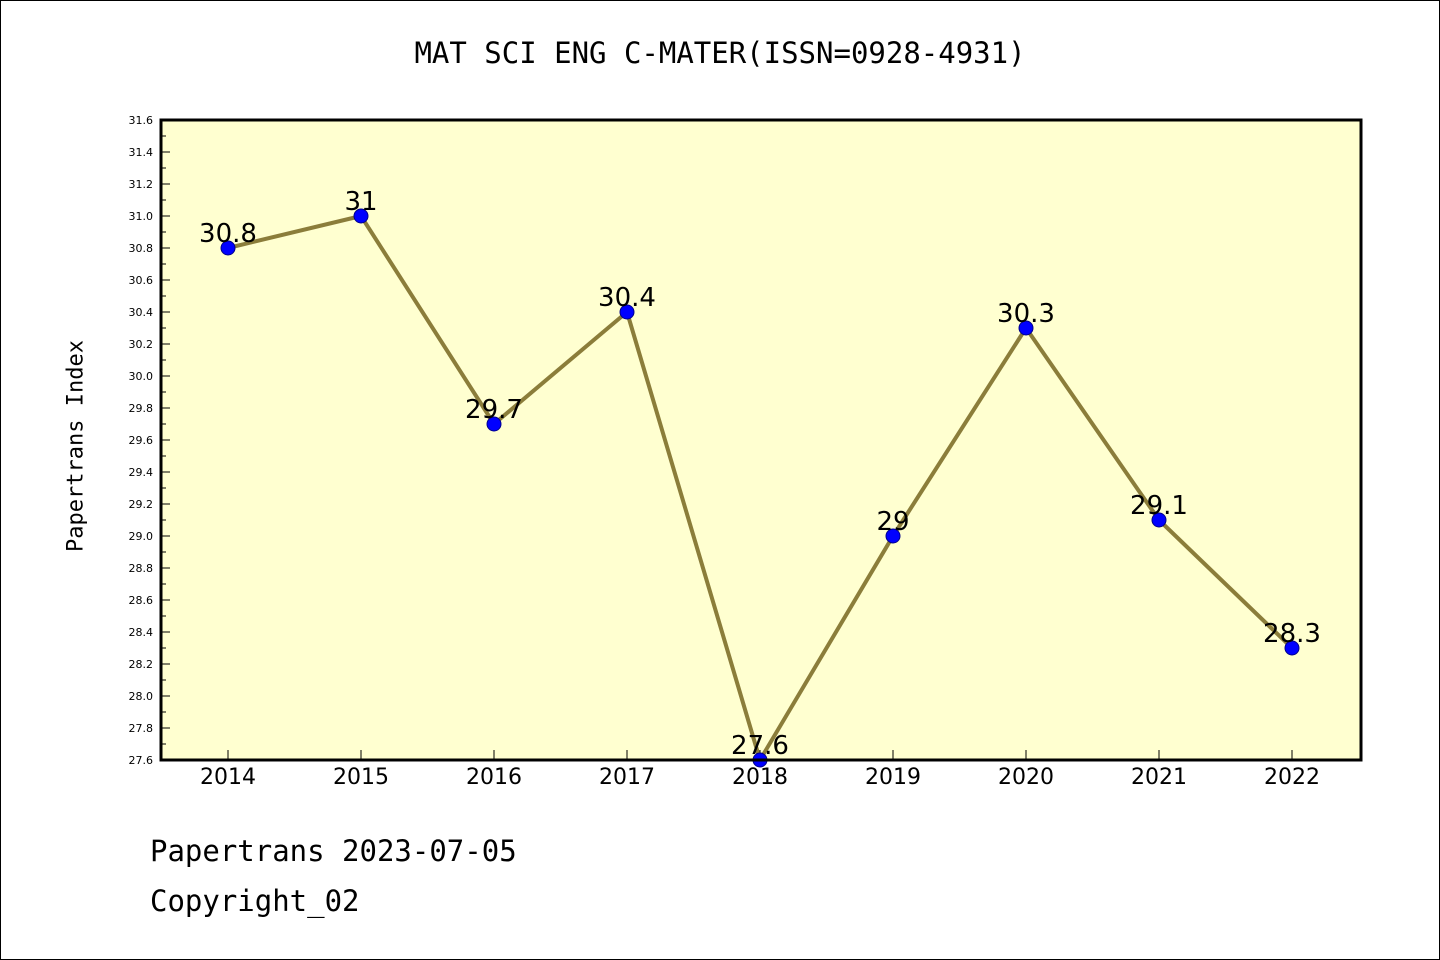 This screenshot has width=1440, height=960. I want to click on footer-copyright: Copyright_02, so click(255, 901).